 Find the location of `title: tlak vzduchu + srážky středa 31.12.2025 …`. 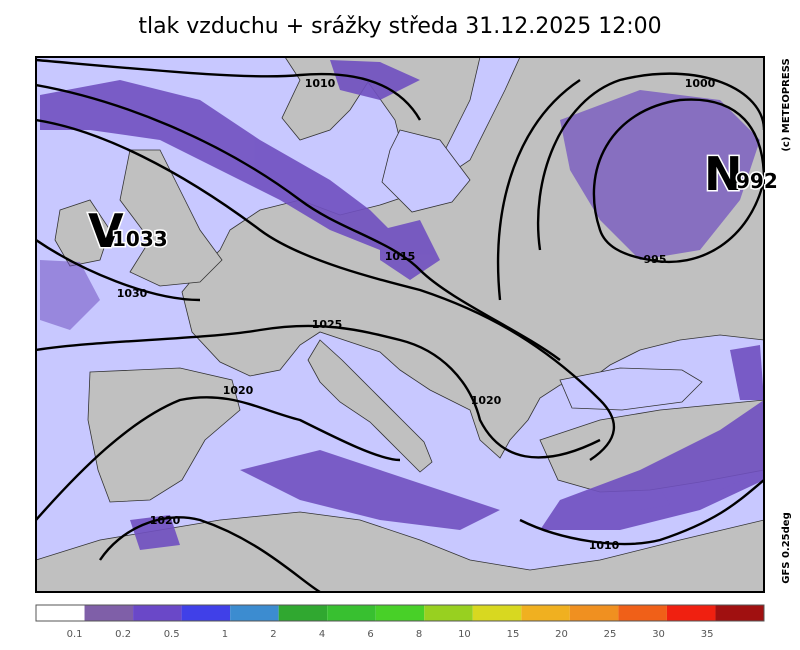

title: tlak vzduchu + srážky středa 31.12.2025 … is located at coordinates (399, 26).